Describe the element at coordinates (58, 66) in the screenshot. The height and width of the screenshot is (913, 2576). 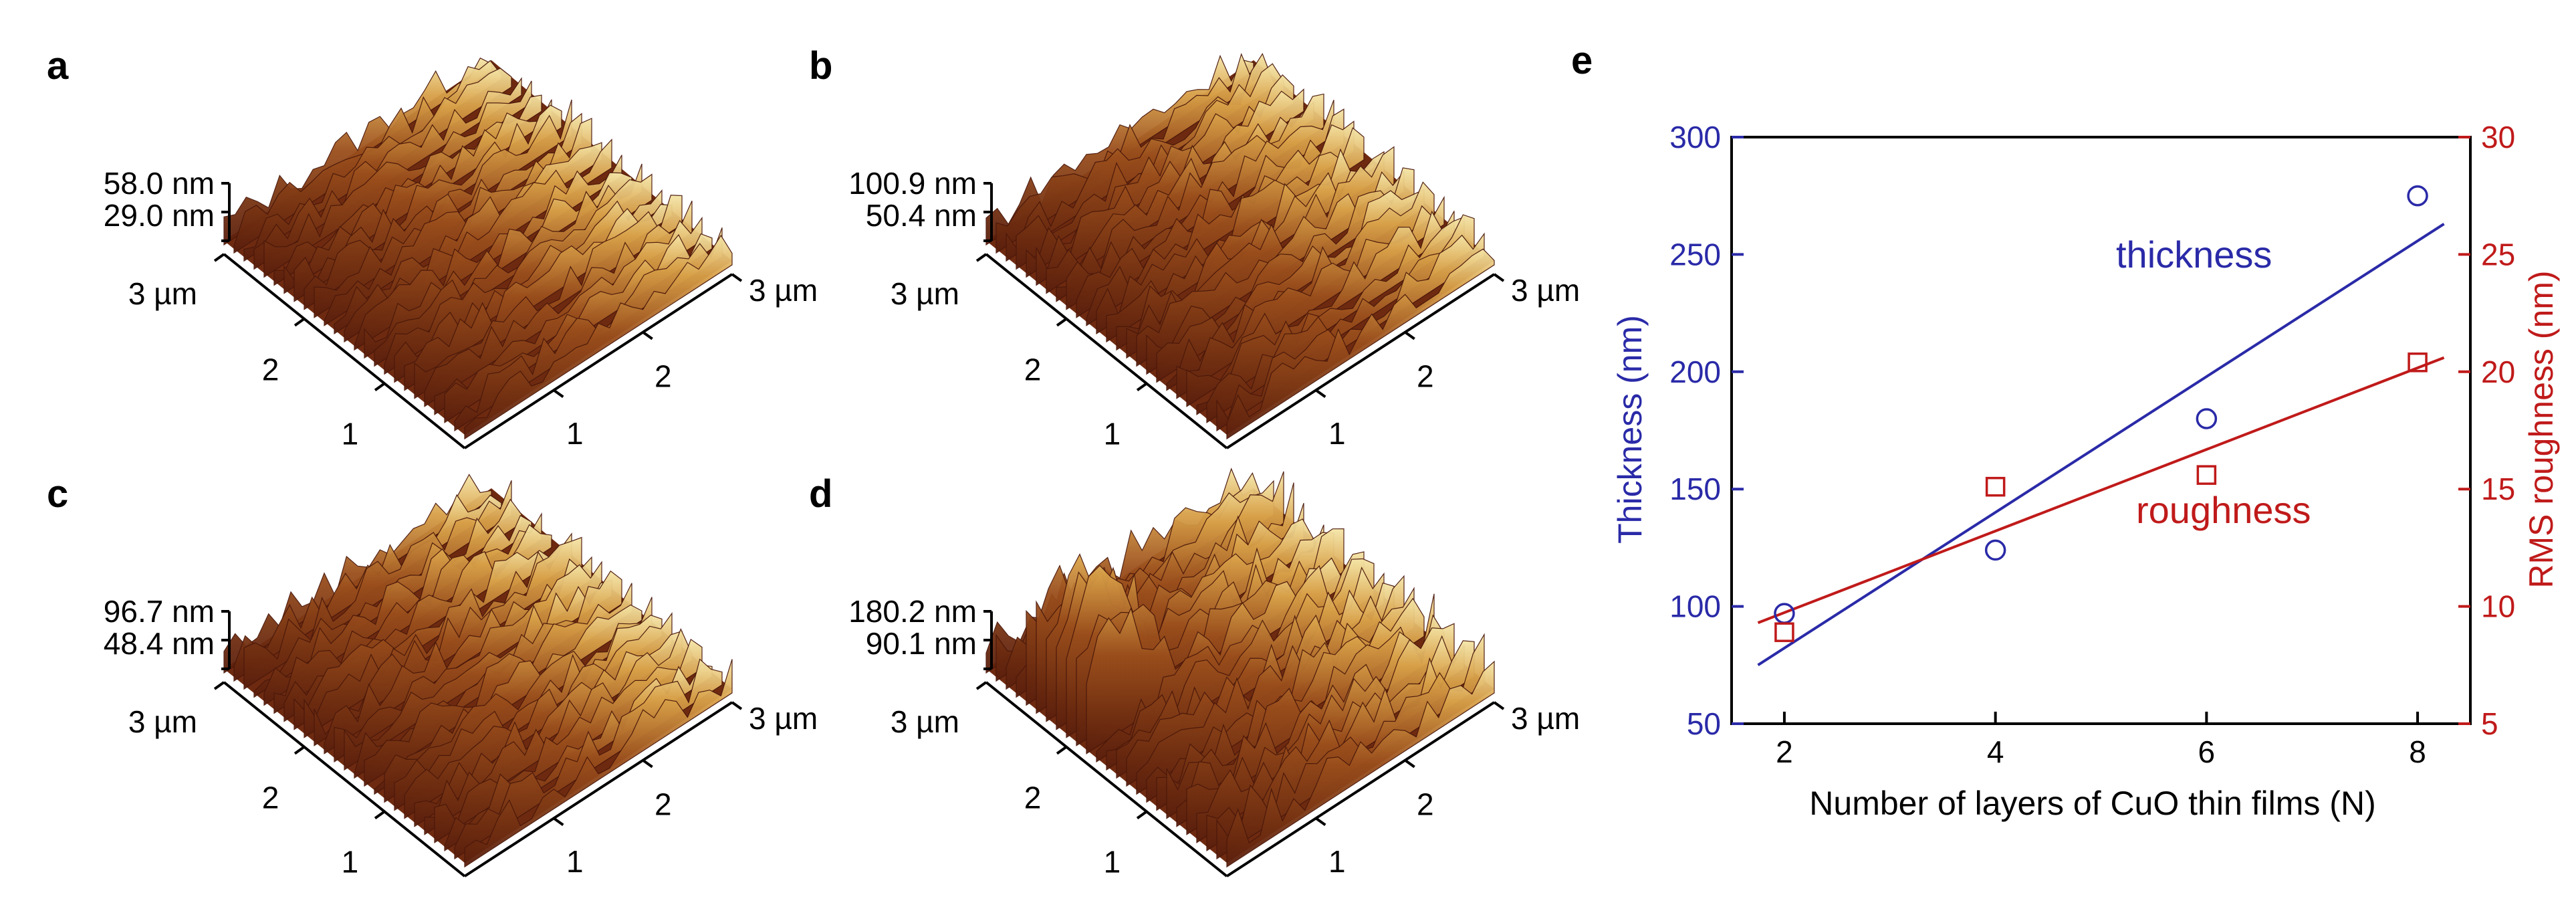
I see `panel-label-a: a` at that location.